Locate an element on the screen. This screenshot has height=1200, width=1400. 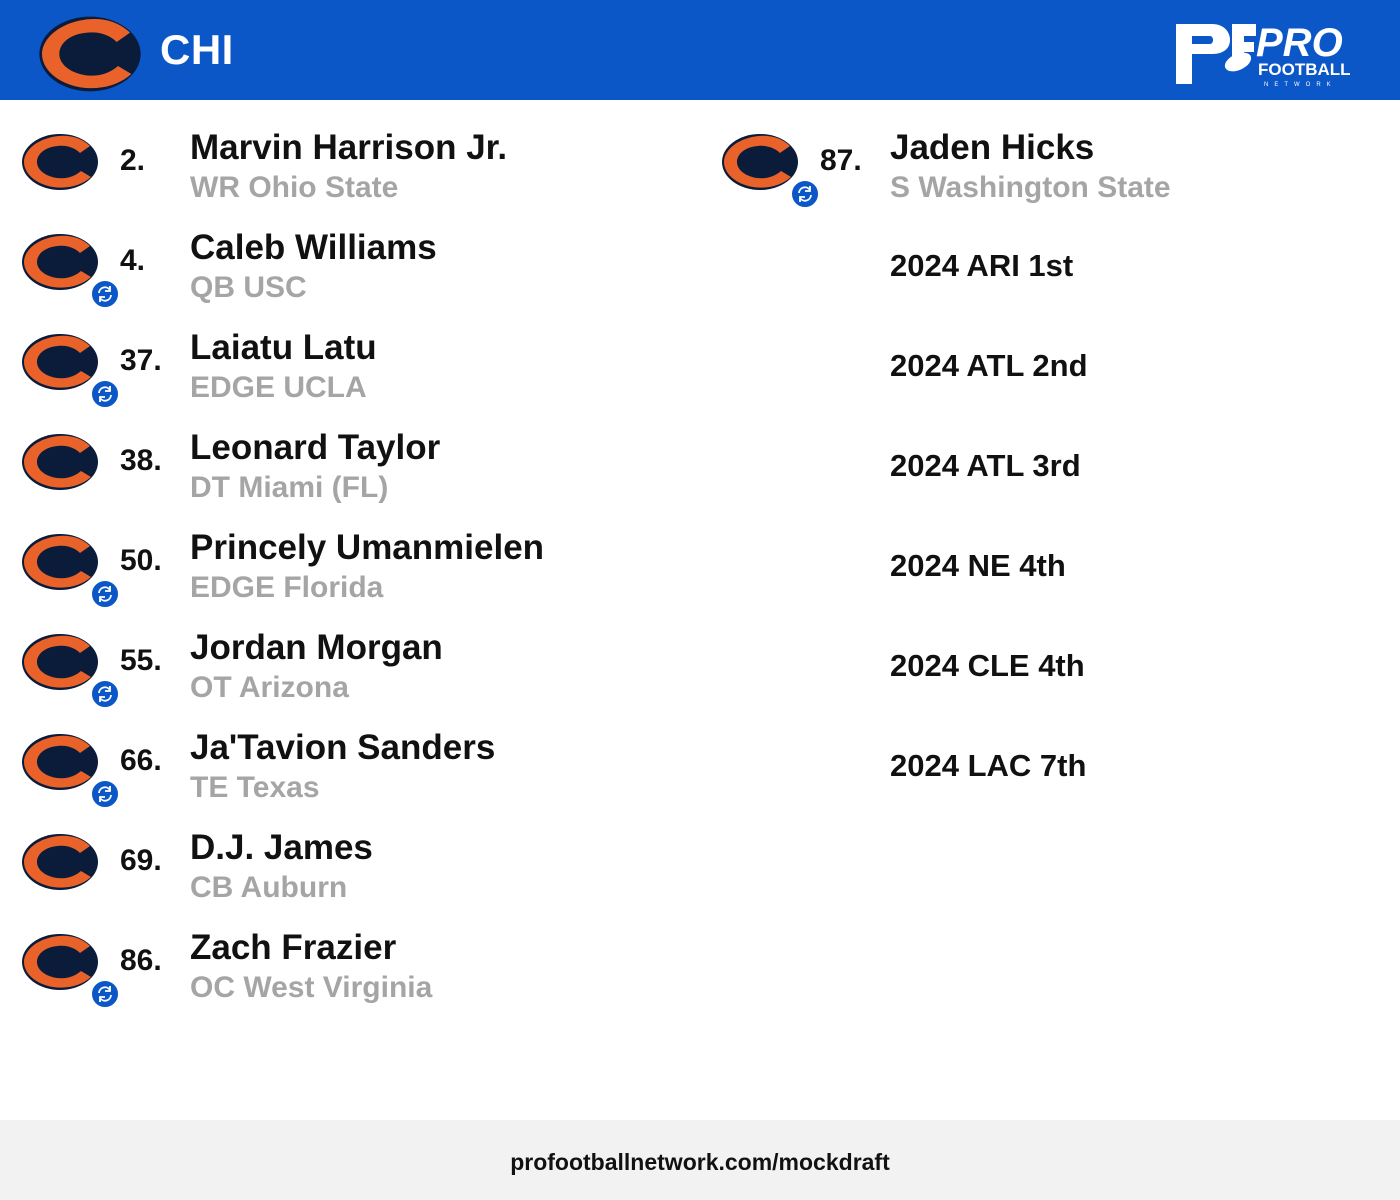
player-name: Leonard Taylor is located at coordinates (315, 447).